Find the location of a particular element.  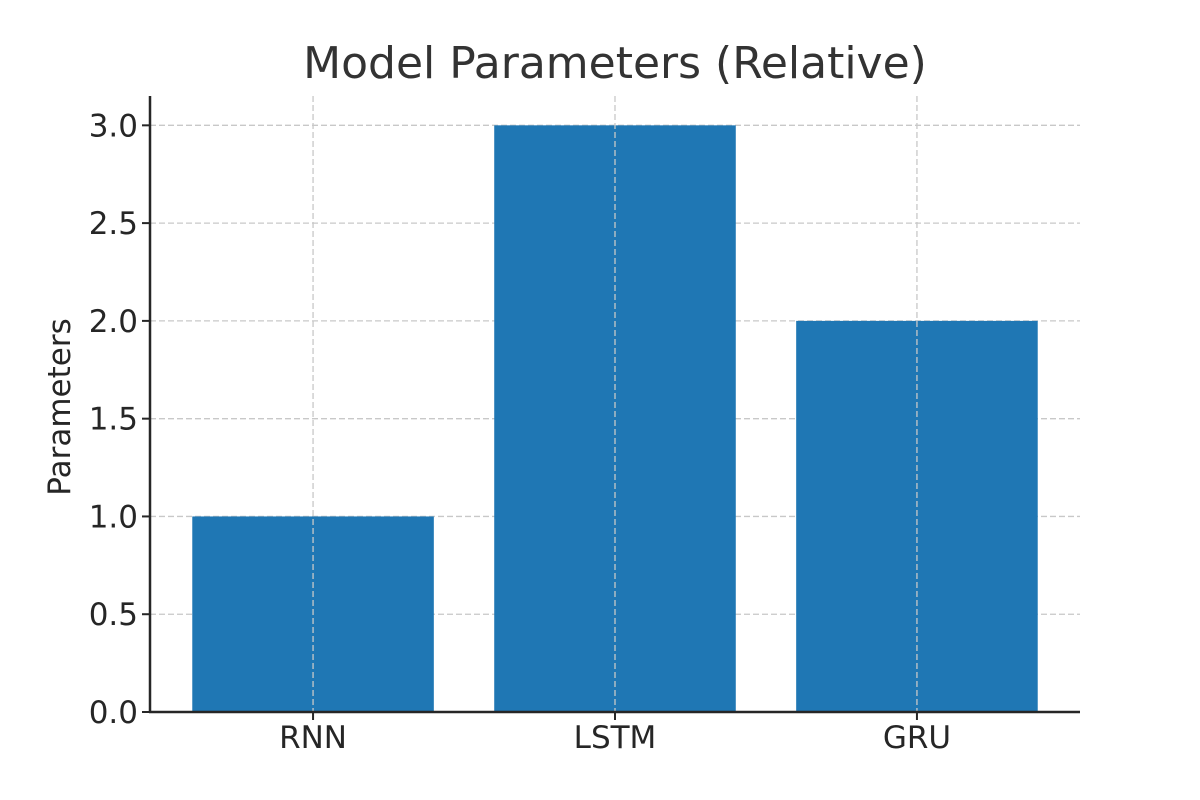

y-axis-label: Parameters is located at coordinates (60, 406).